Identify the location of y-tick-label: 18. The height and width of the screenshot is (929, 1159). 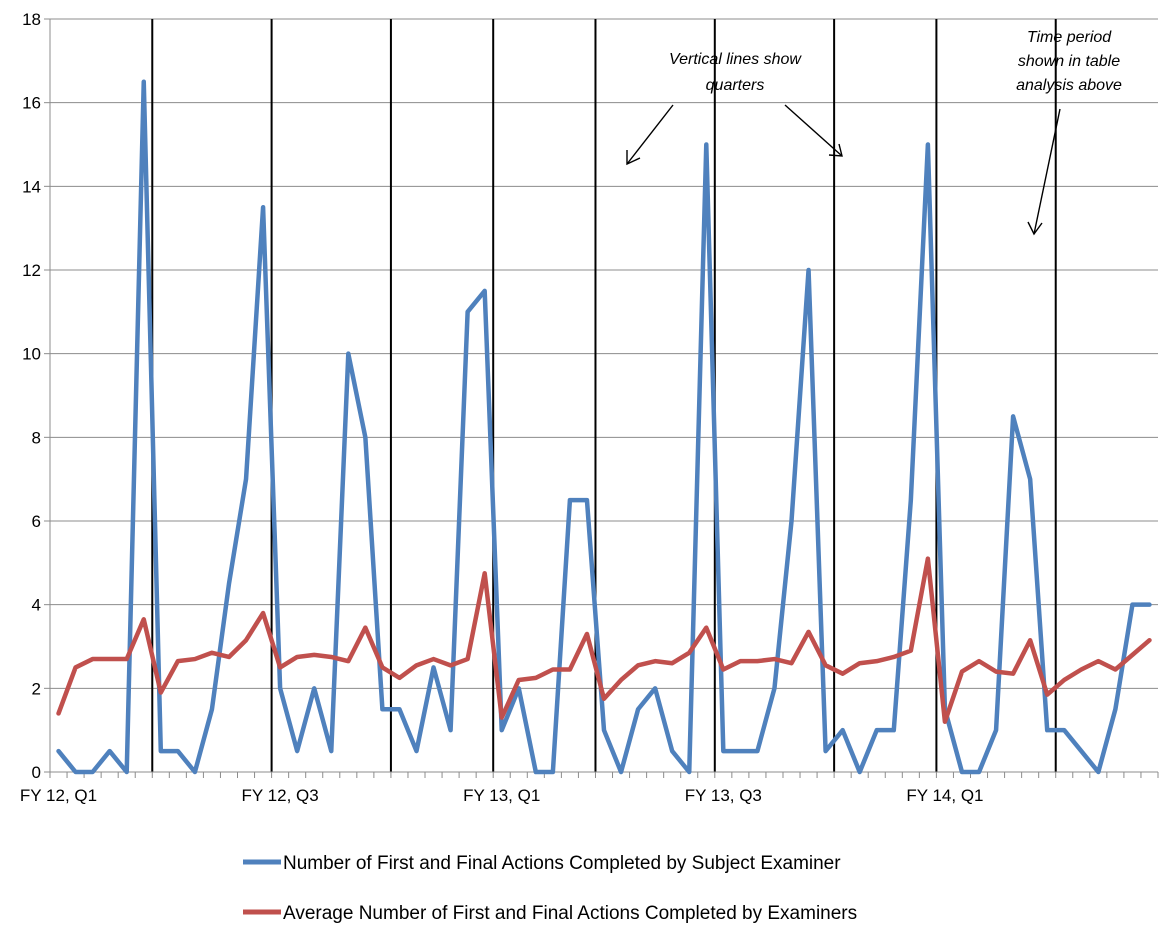
(31, 19).